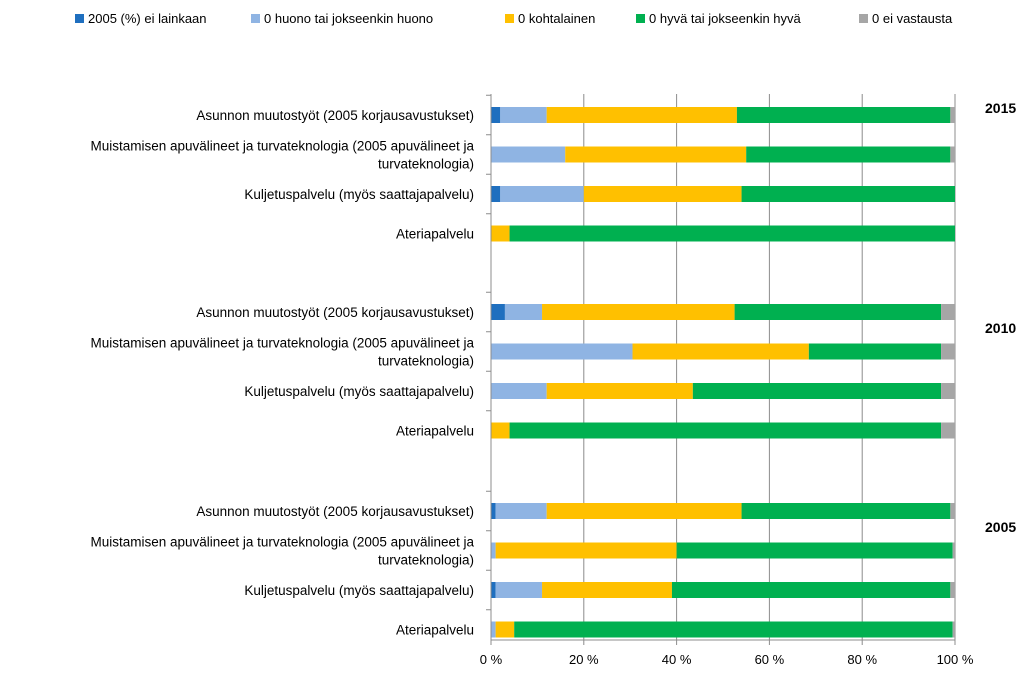 This screenshot has width=1027, height=676. I want to click on legend-label: 2005 (%) ei lainkaan, so click(147, 18).